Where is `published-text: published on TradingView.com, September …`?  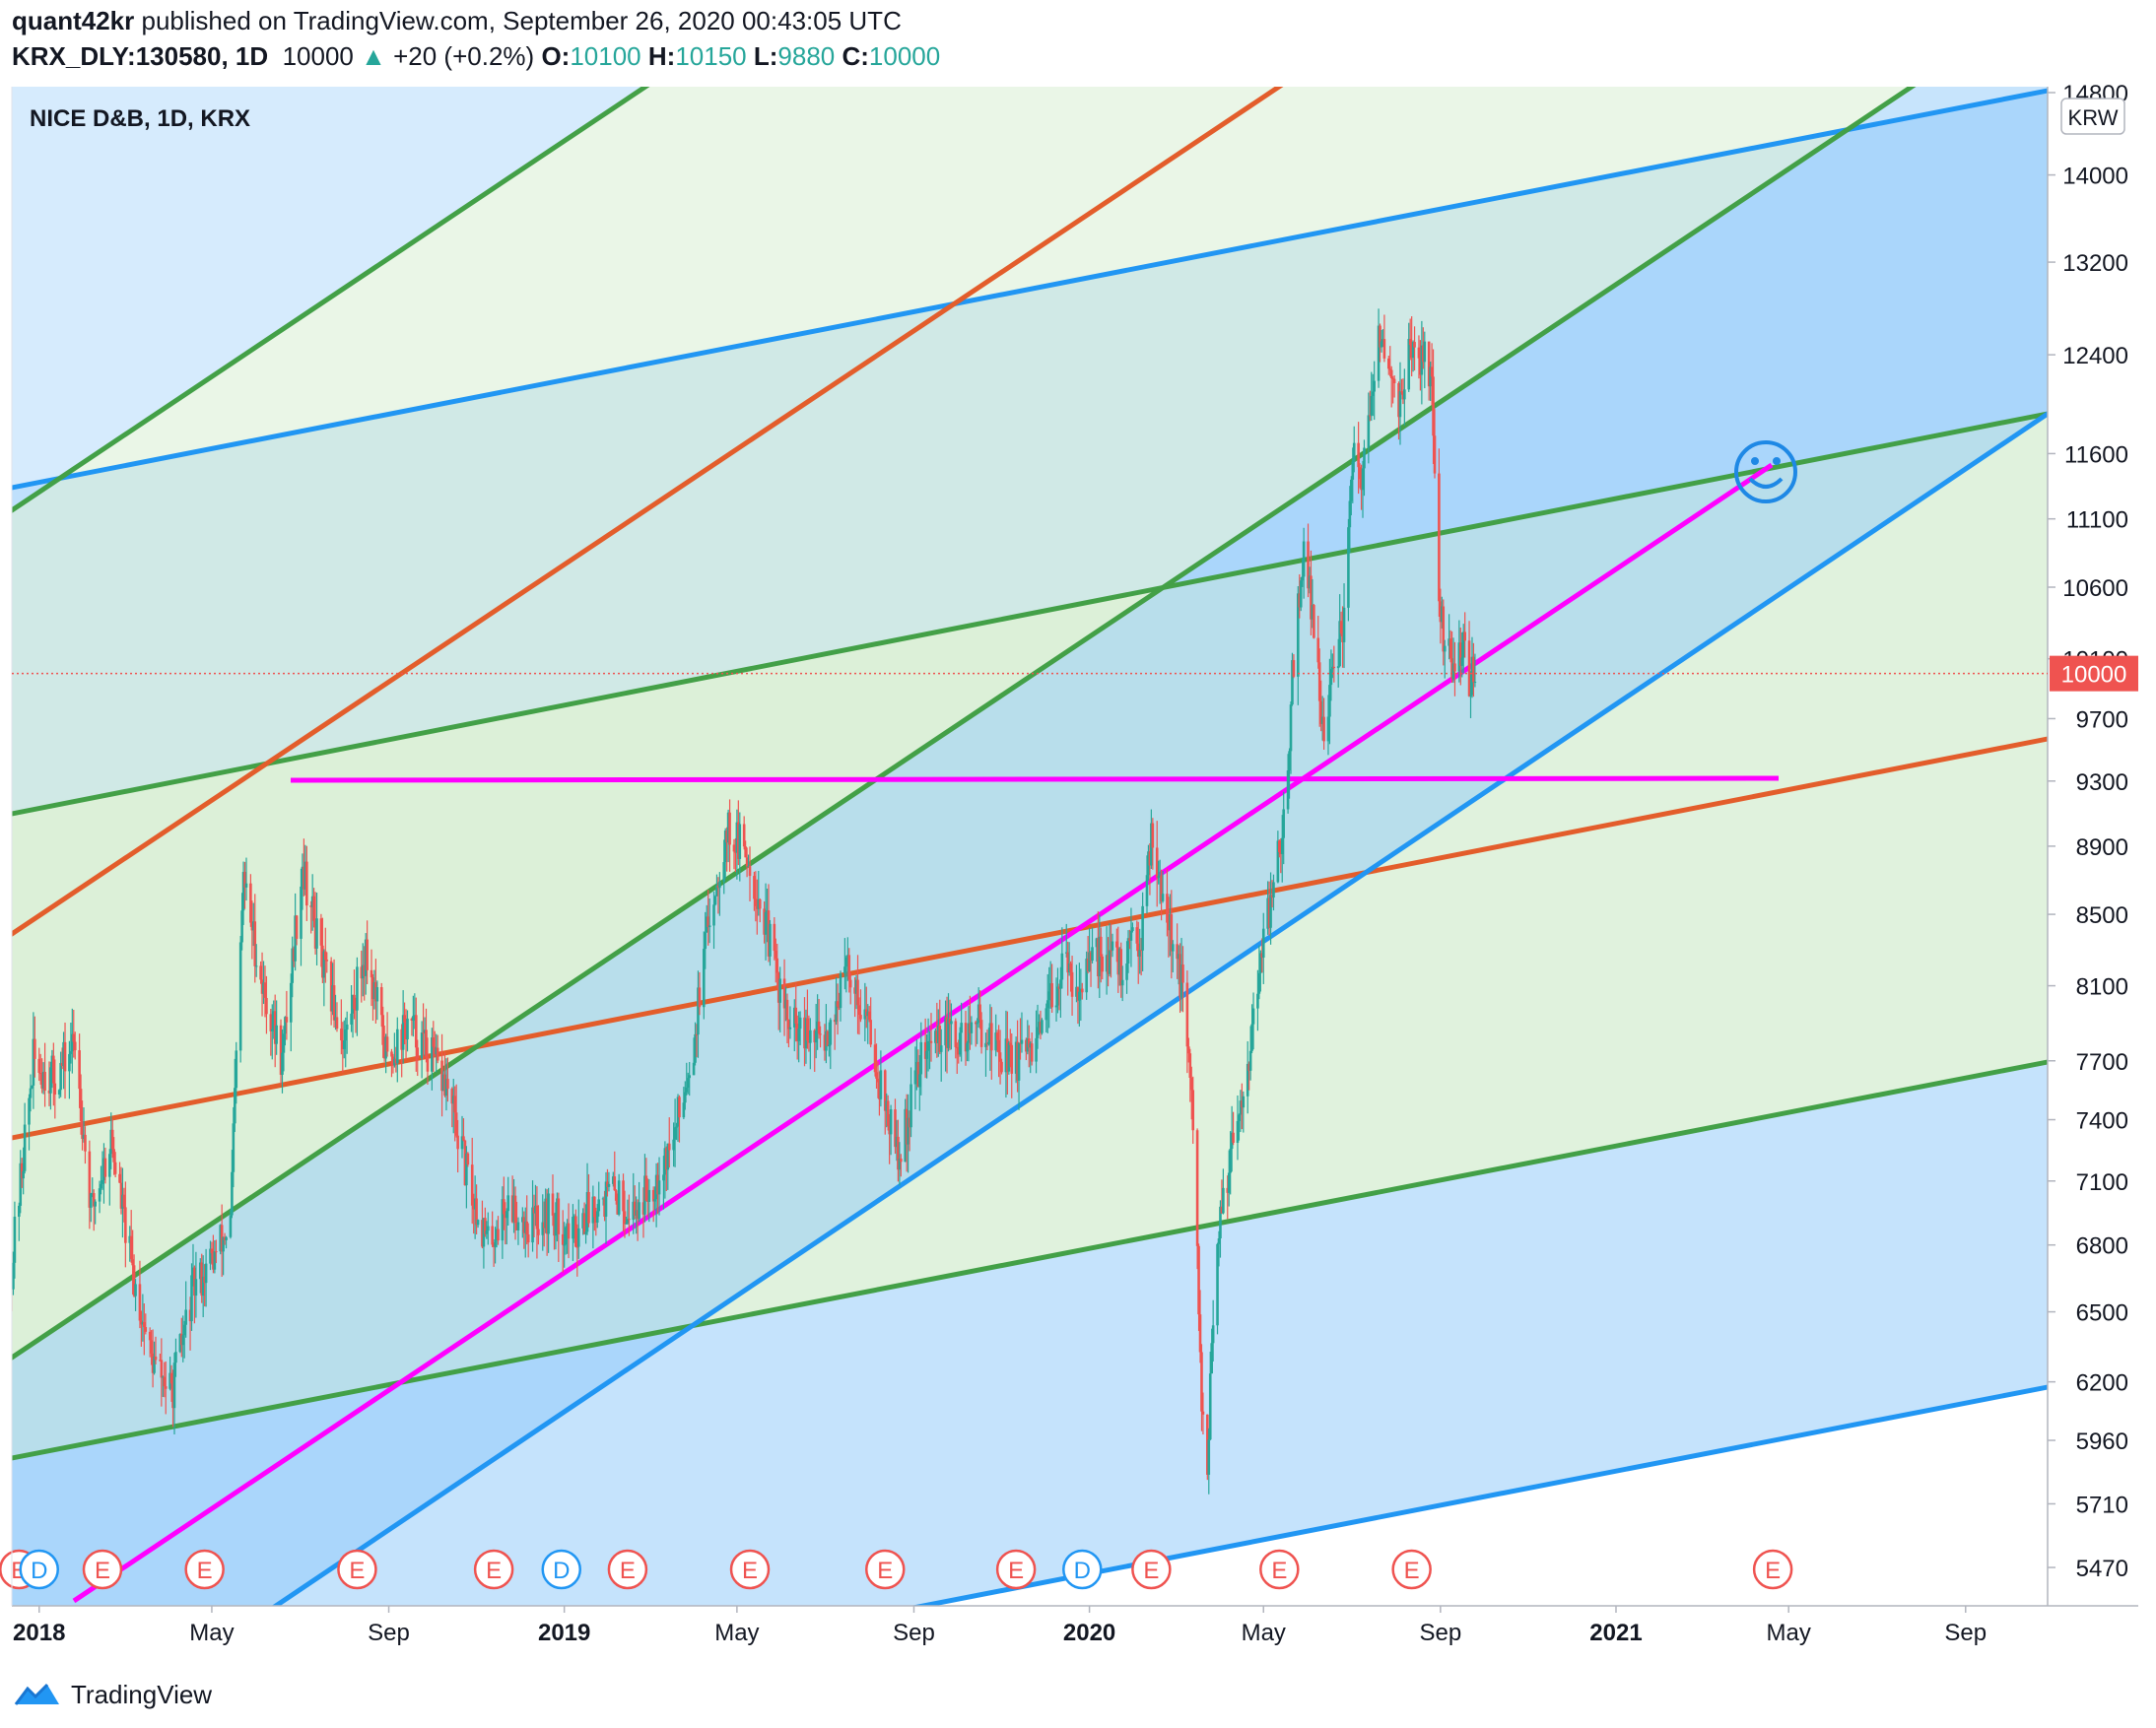 published-text: published on TradingView.com, September … is located at coordinates (521, 20).